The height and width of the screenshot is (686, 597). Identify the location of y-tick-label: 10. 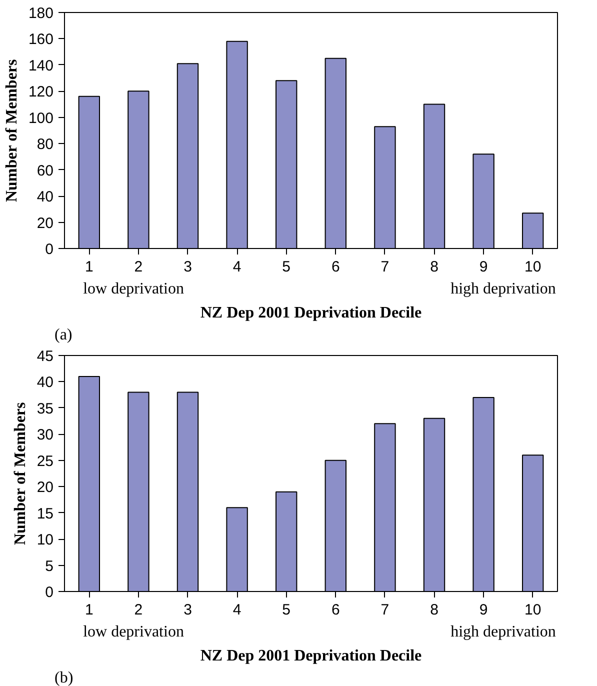
(45, 540).